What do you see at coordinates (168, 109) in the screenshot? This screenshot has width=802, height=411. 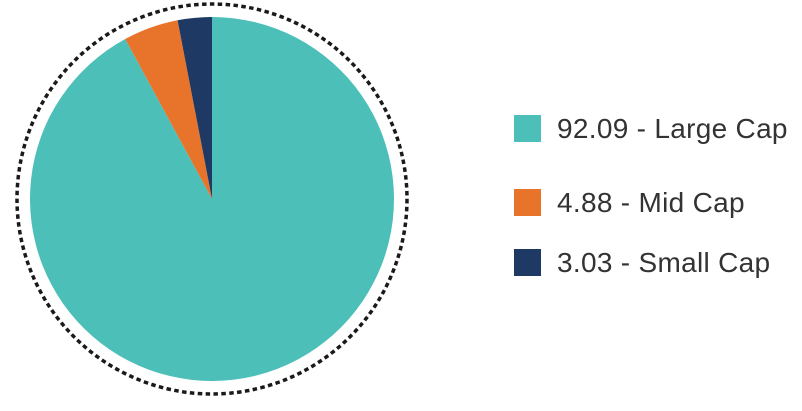 I see `pie-slice-mid-cap` at bounding box center [168, 109].